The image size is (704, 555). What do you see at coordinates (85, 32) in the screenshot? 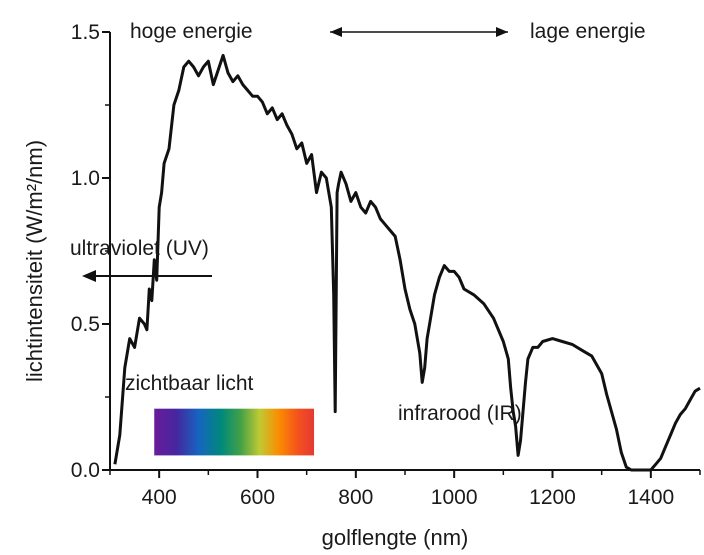
I see `y-tick-label: 1.5` at bounding box center [85, 32].